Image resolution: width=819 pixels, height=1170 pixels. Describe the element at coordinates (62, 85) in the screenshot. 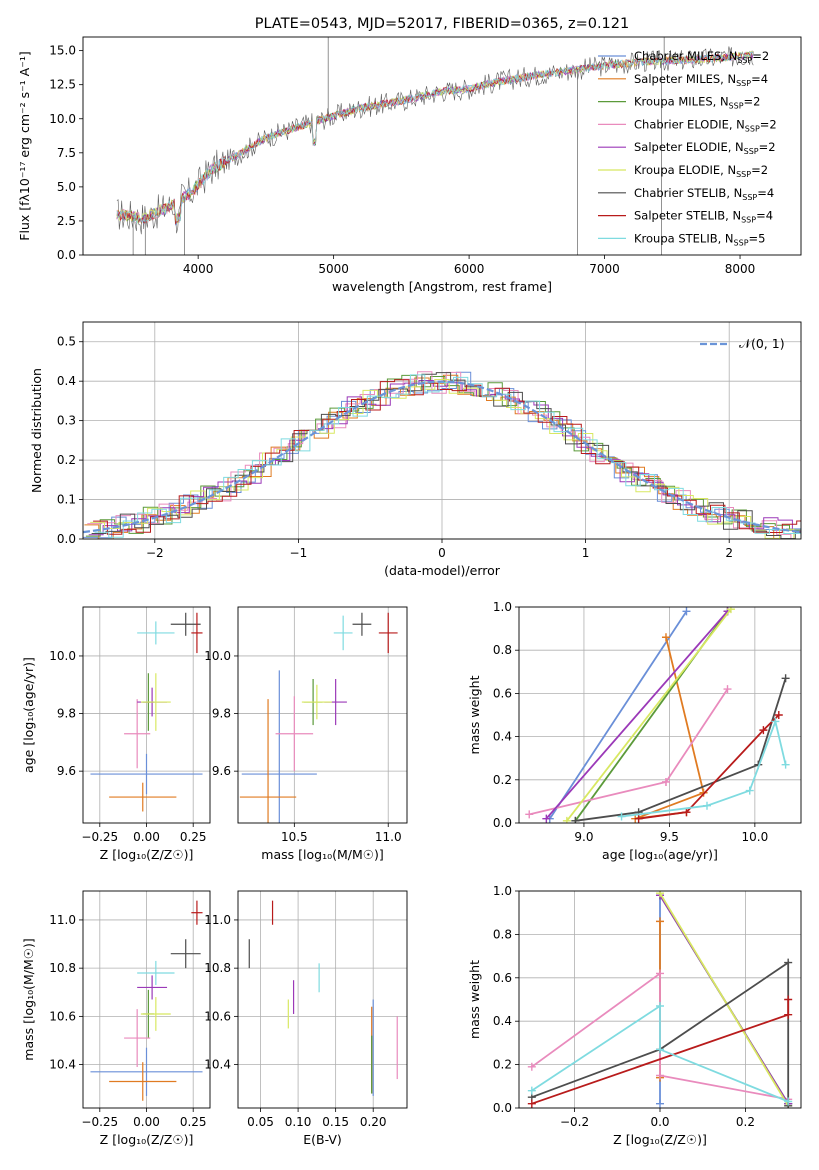

I see `y-tick-label: 12.5` at that location.